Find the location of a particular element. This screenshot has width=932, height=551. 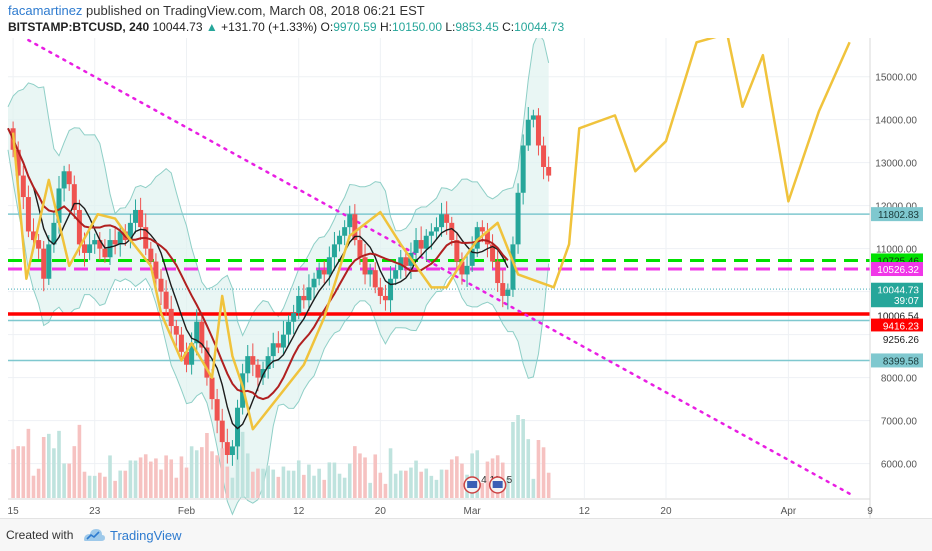

price-tick-label: 14000.00 is located at coordinates (896, 121).